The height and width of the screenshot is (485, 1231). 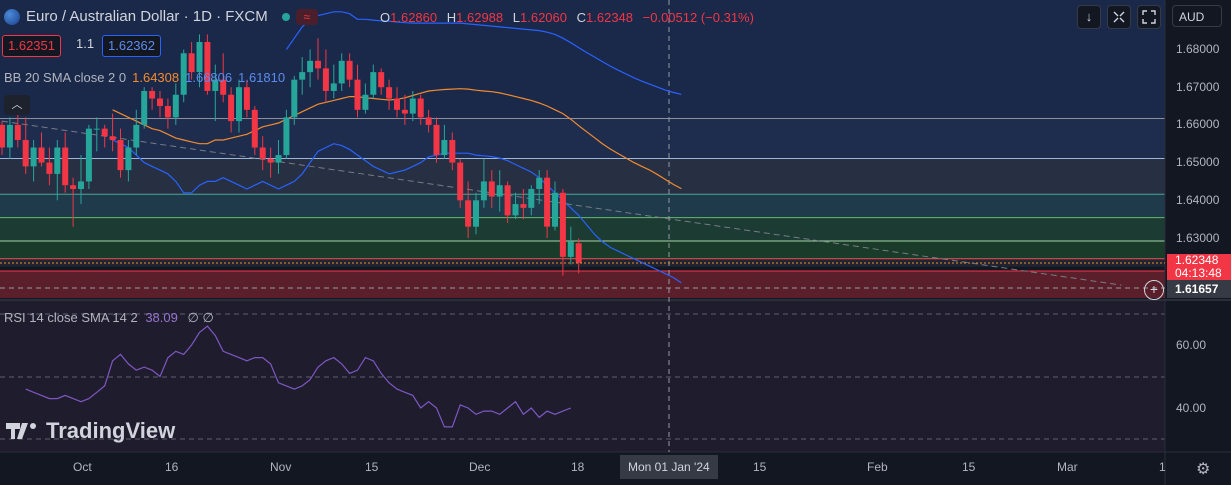 I want to click on buy-button: 1.62362, so click(x=131, y=46).